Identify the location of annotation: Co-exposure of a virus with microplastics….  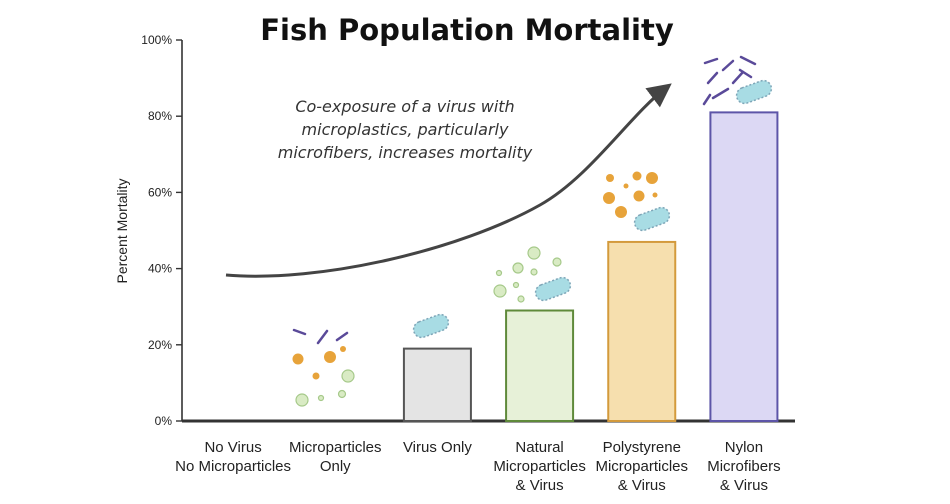
(405, 129).